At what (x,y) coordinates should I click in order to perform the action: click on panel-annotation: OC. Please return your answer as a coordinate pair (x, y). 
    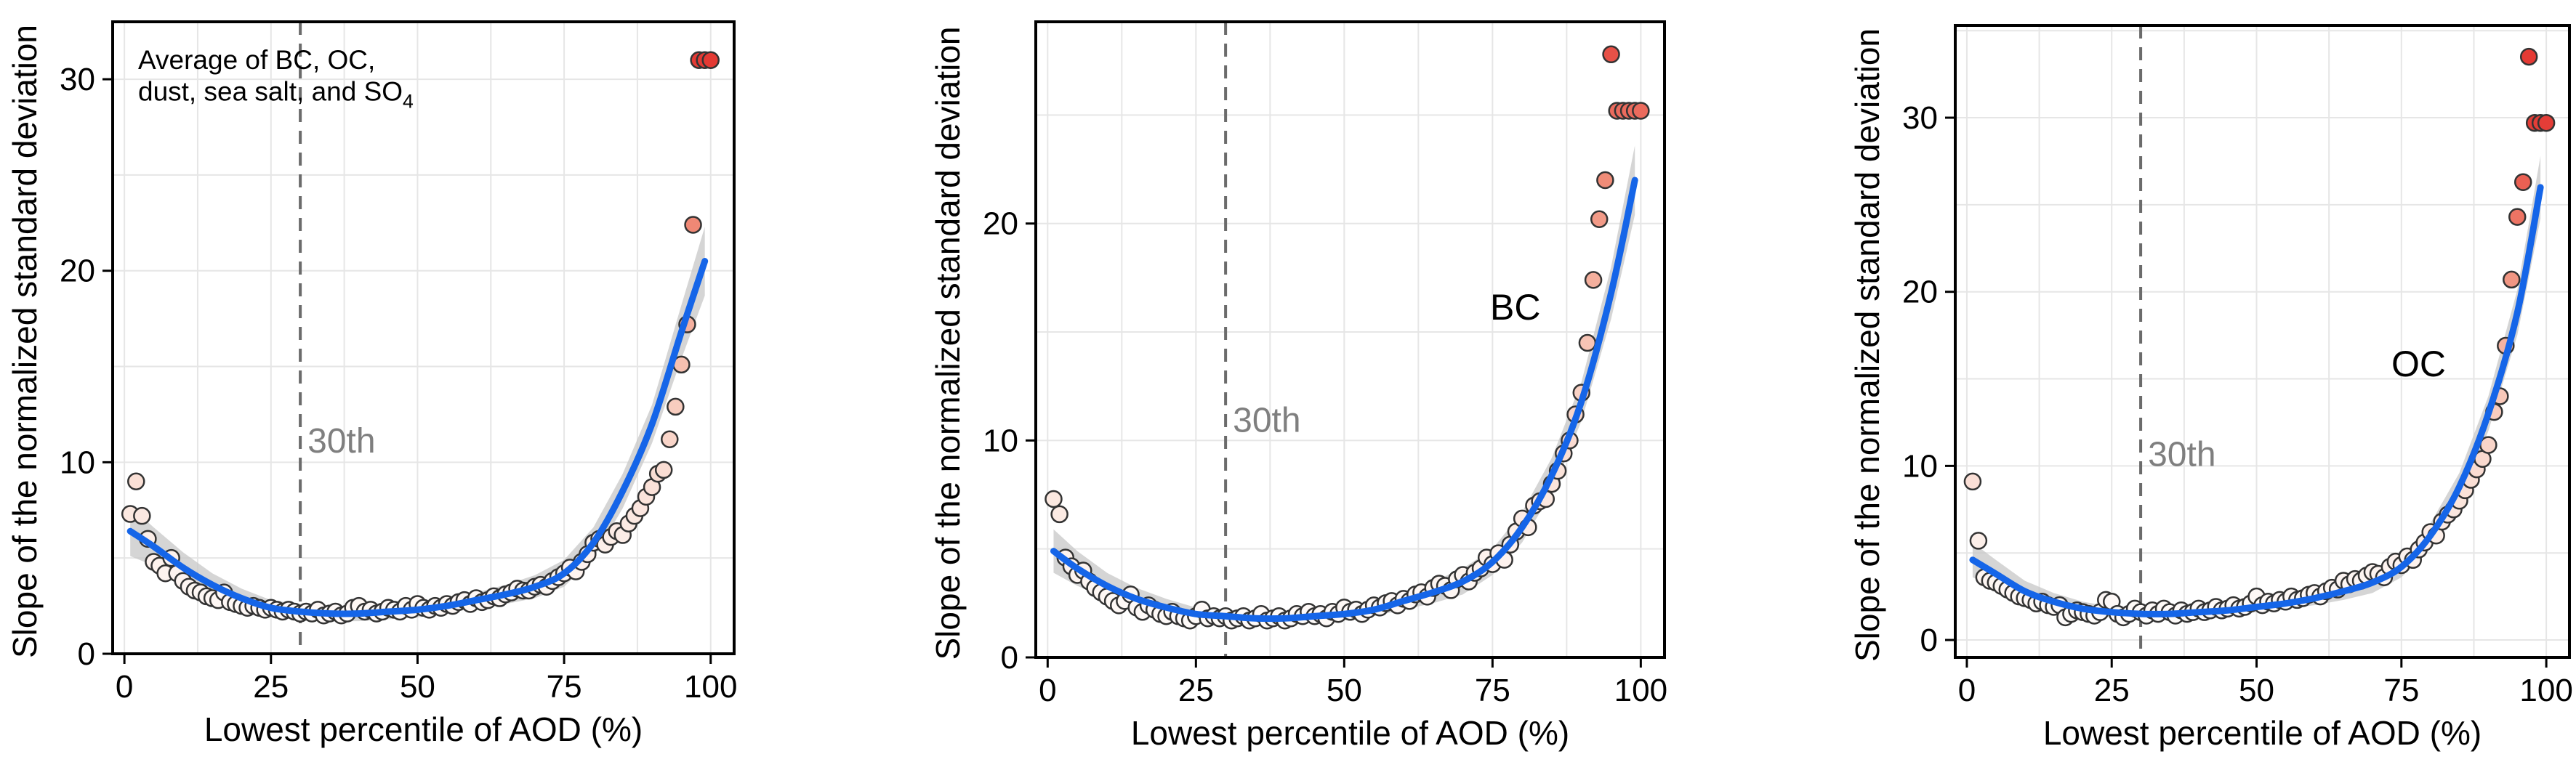
    Looking at the image, I should click on (2418, 364).